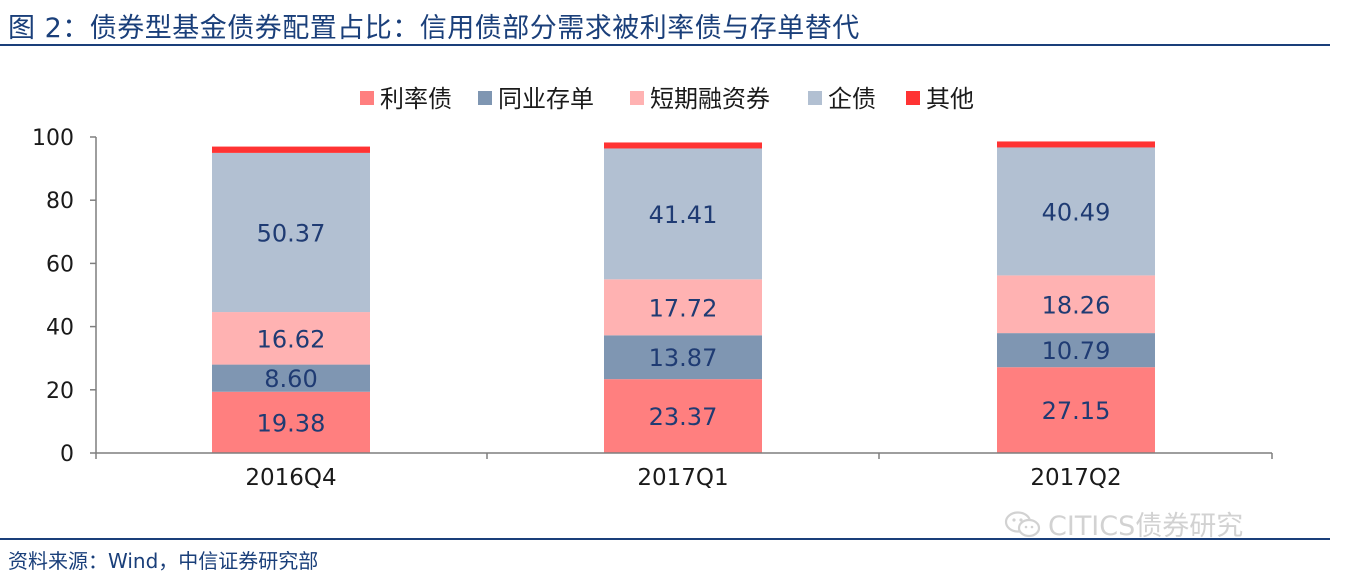 This screenshot has width=1346, height=581. Describe the element at coordinates (1075, 478) in the screenshot. I see `x-tick-label: 2017Q2` at that location.